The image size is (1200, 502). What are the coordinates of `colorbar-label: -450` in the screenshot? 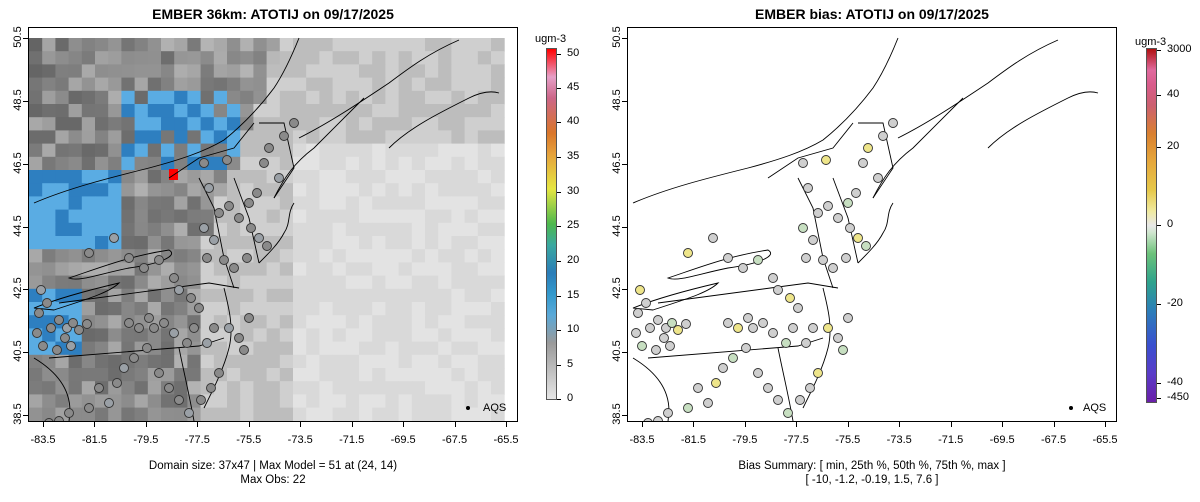 It's located at (1178, 397).